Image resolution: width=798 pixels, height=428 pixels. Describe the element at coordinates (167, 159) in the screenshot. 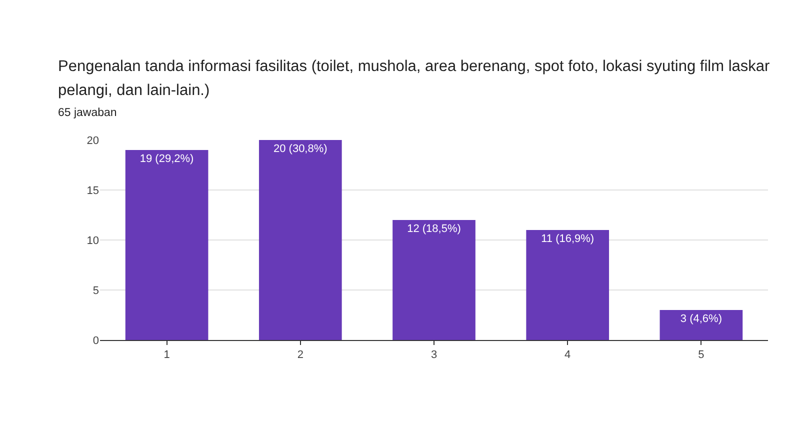

I see `data-label: 19 (29,2%)` at that location.